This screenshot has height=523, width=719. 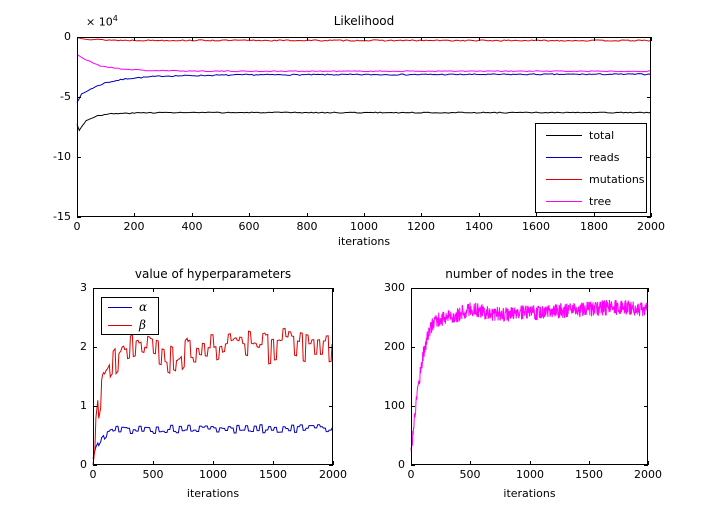 What do you see at coordinates (62, 156) in the screenshot?
I see `y-tick-label: -10` at bounding box center [62, 156].